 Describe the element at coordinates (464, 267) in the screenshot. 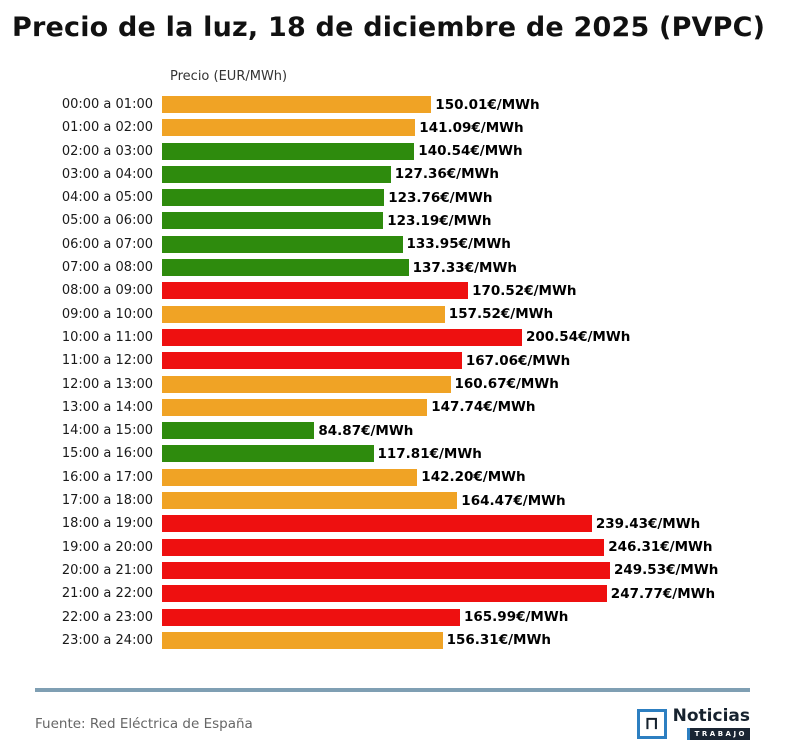

I see `value-label: 137.33€/MWh` at that location.